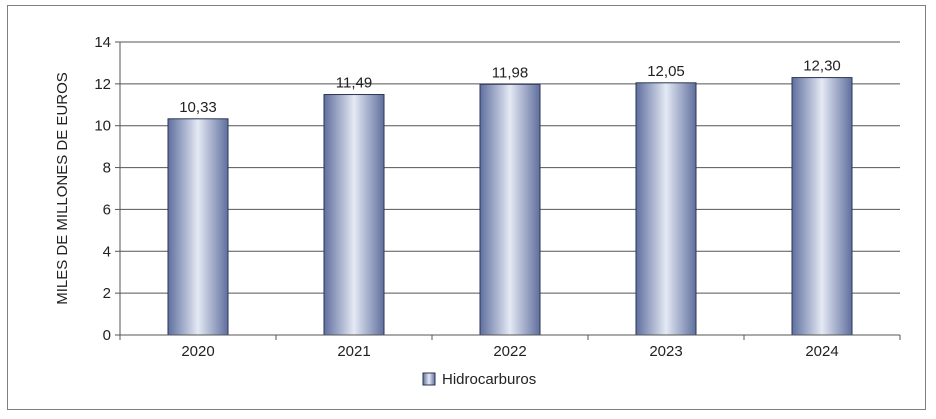  I want to click on data-label-2021: 11,49, so click(354, 83).